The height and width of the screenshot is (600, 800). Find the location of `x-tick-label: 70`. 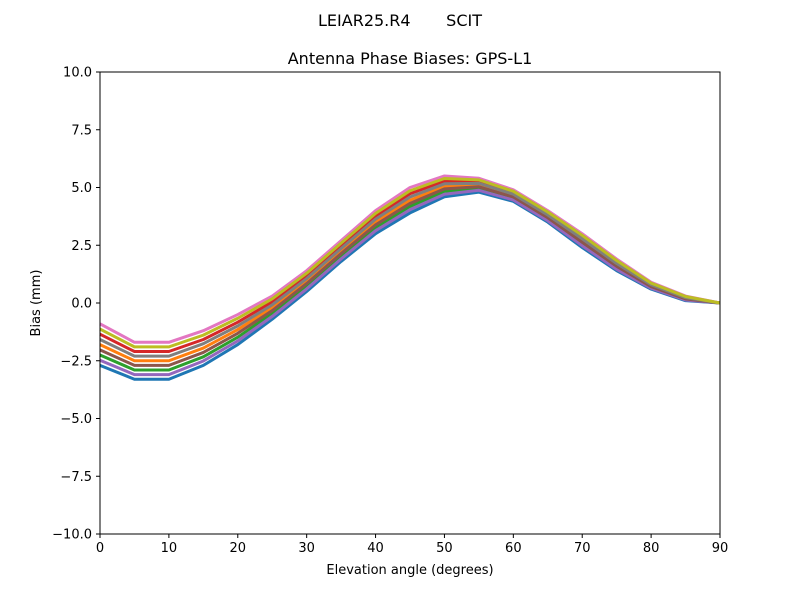

x-tick-label: 70 is located at coordinates (582, 548).